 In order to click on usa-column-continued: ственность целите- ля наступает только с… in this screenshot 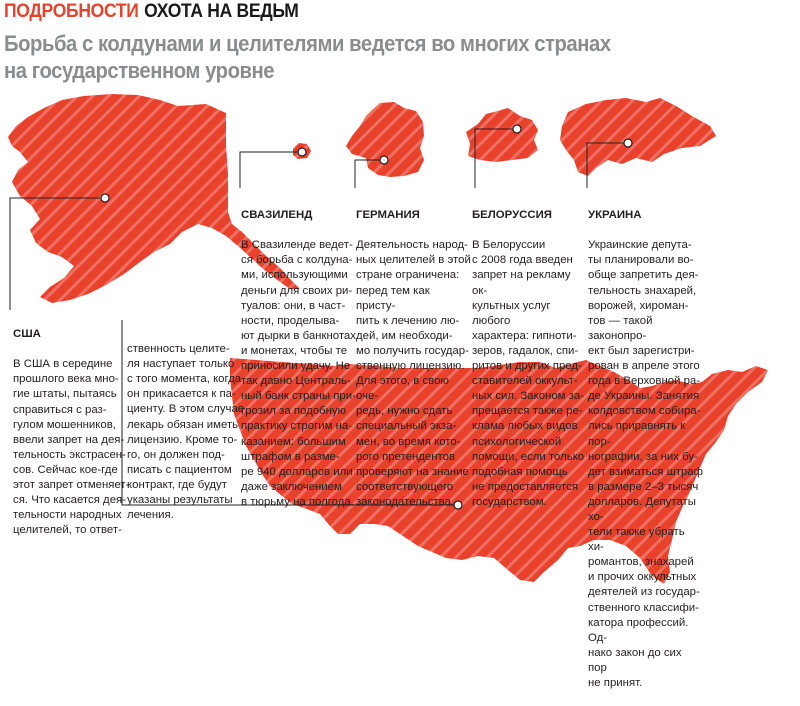, I will do `click(186, 432)`.